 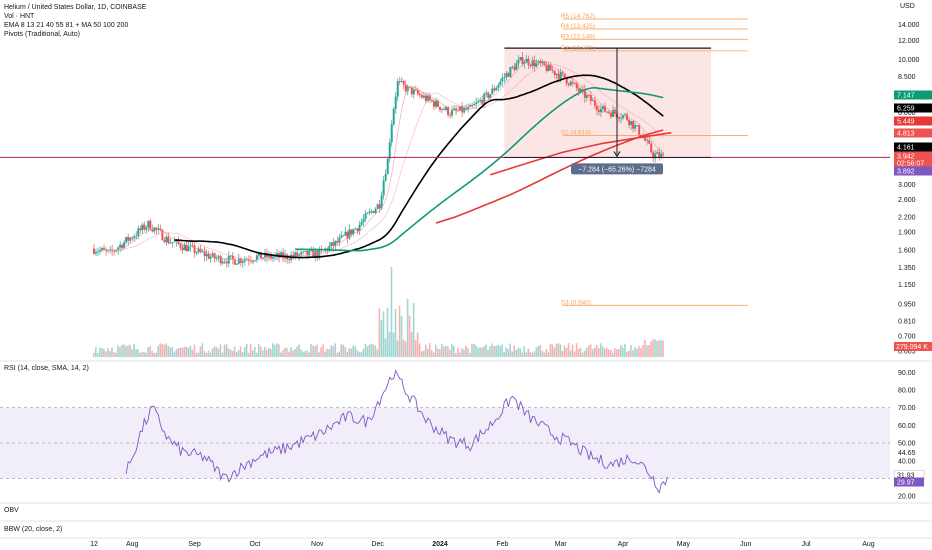 What do you see at coordinates (745, 544) in the screenshot?
I see `time-tick-label: Jun` at bounding box center [745, 544].